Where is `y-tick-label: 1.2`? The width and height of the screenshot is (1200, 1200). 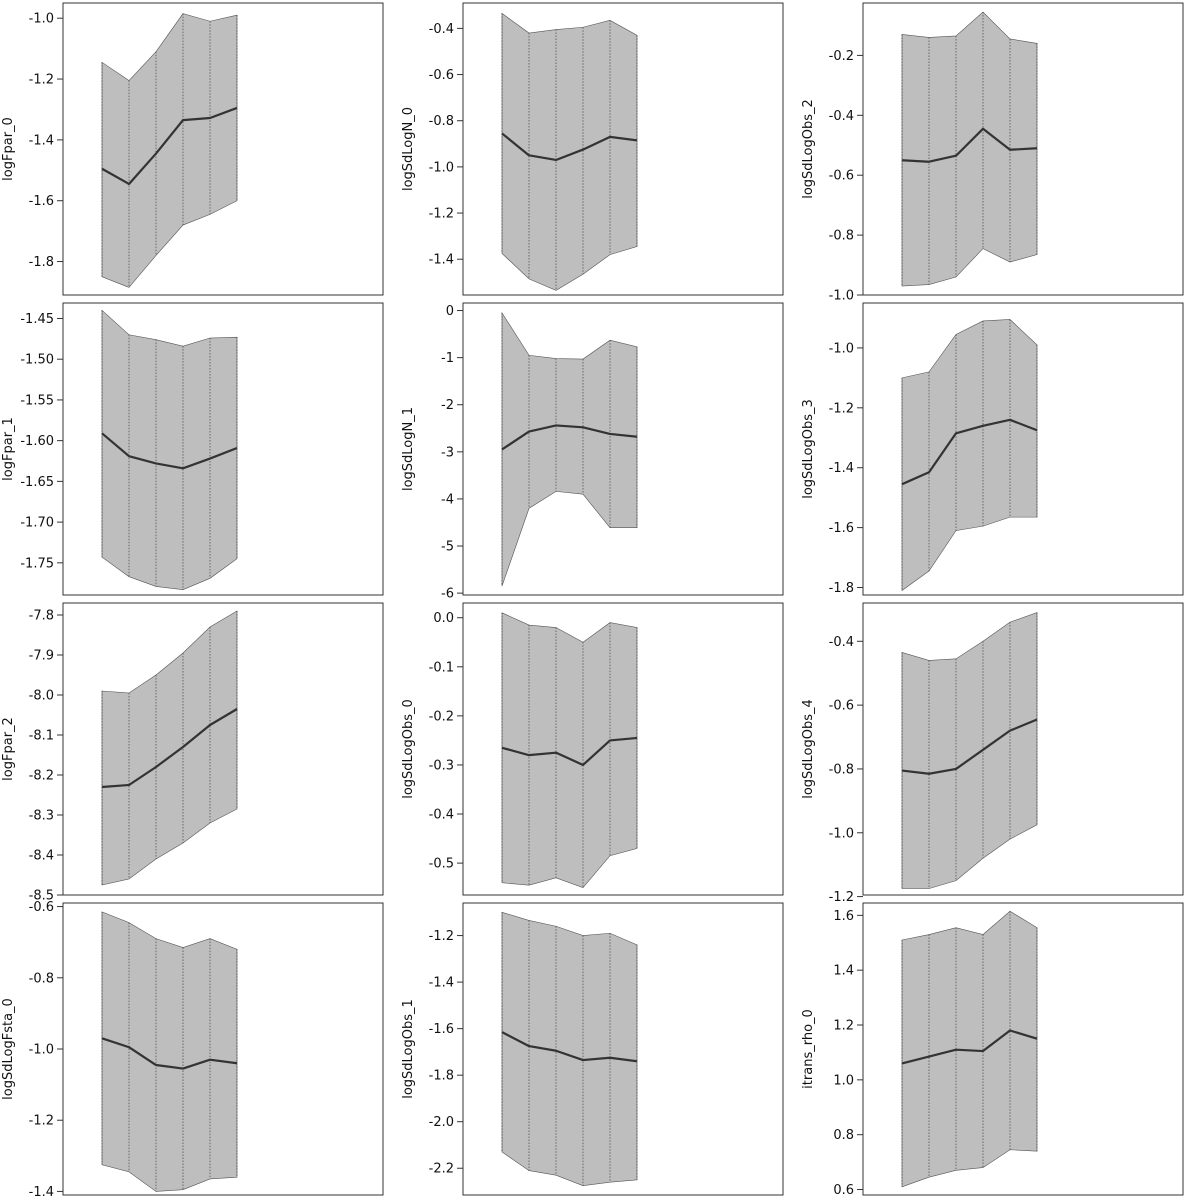 y-tick-label: 1.2 is located at coordinates (843, 1026).